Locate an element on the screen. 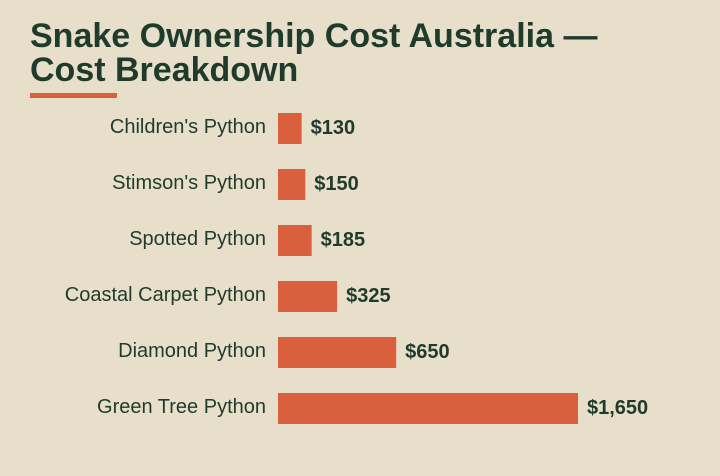  value-label: $130 is located at coordinates (333, 128).